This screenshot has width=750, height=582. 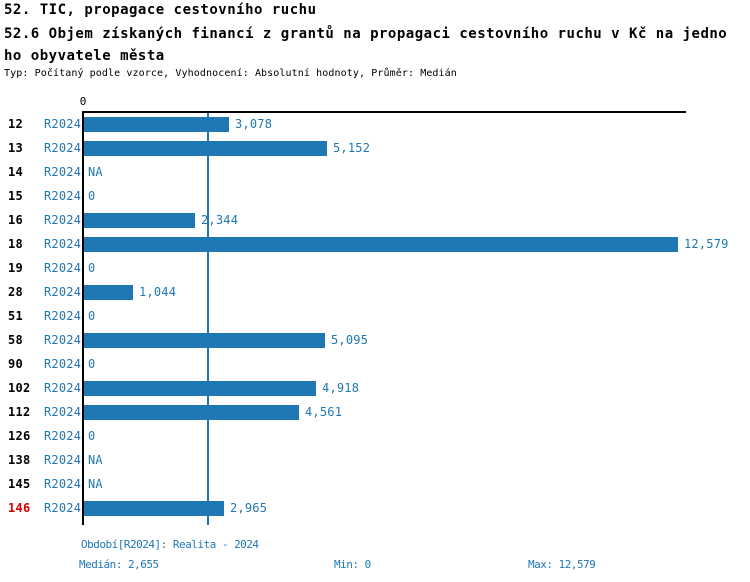 I want to click on chart-row: 51 R2024 0, so click(x=375, y=316).